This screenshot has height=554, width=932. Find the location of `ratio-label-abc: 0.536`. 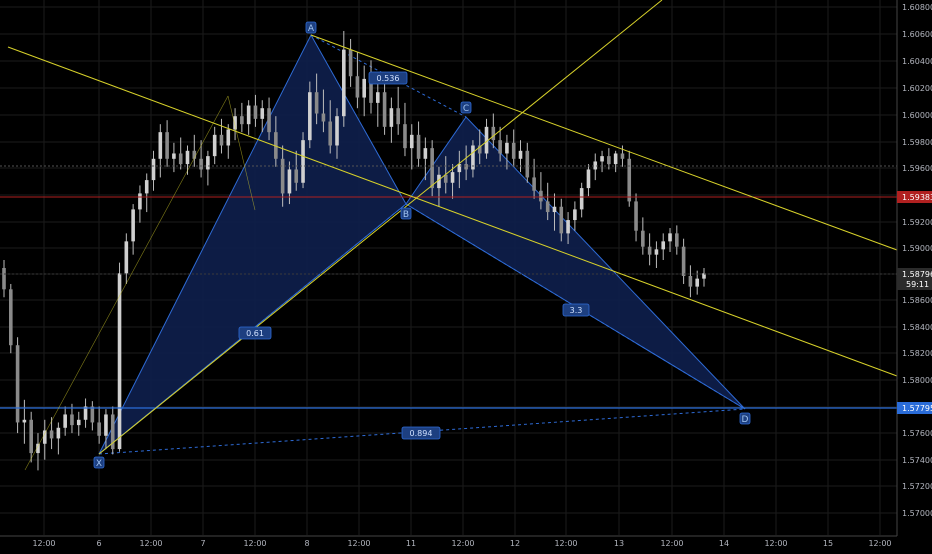

ratio-label-abc: 0.536 is located at coordinates (388, 78).